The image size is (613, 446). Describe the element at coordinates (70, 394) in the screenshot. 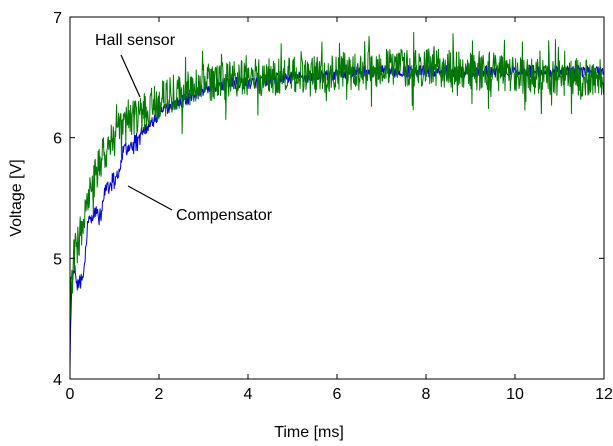

I see `x-tick-label: 0` at that location.